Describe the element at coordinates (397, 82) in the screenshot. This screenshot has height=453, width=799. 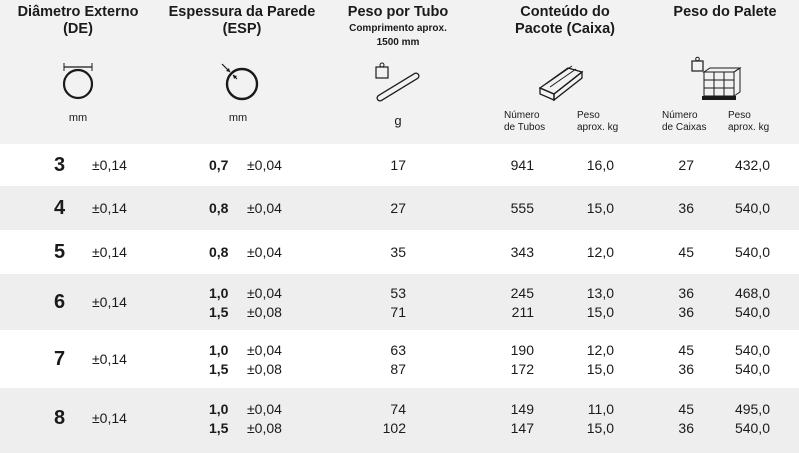
I see `weight-tube-icon` at that location.